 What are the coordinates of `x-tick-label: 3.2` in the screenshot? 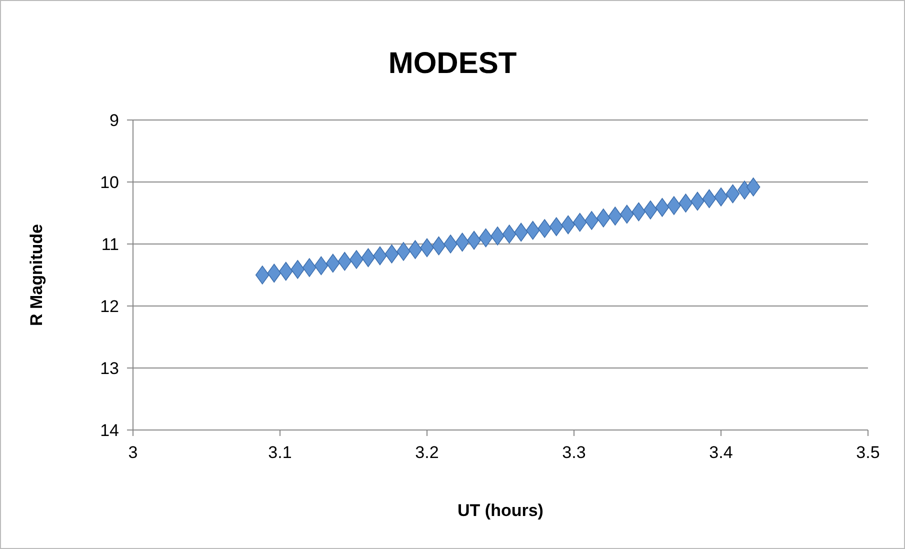 It's located at (427, 452).